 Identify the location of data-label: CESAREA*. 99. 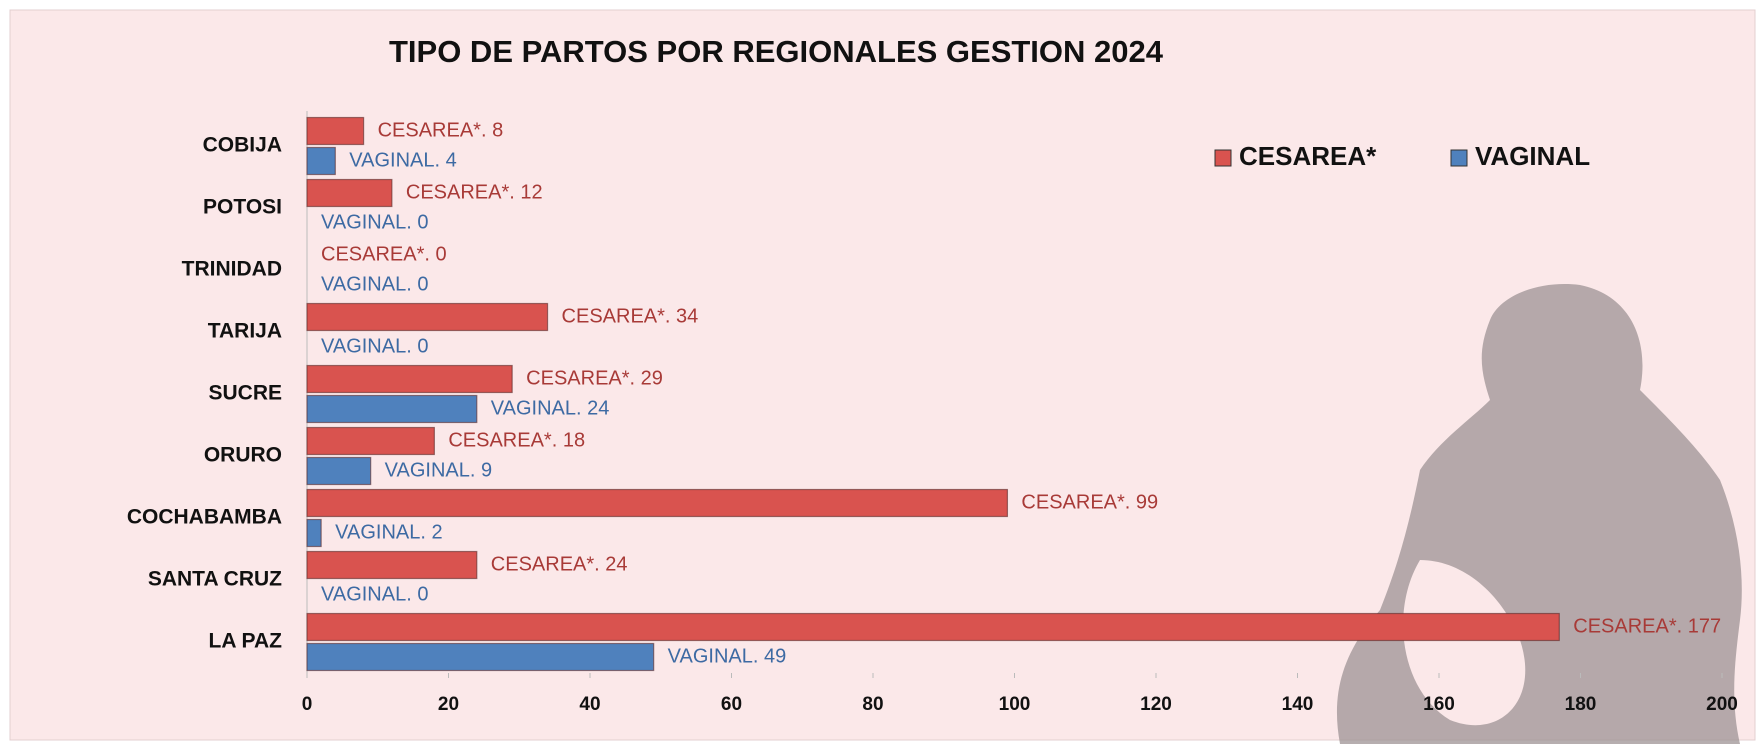
(1089, 502).